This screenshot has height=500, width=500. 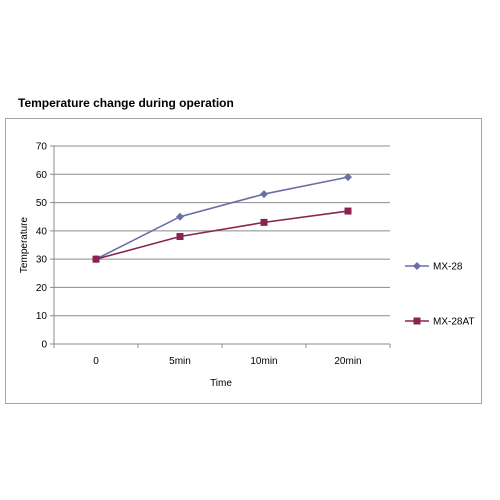 I want to click on y-tick-label: 10, so click(x=42, y=316).